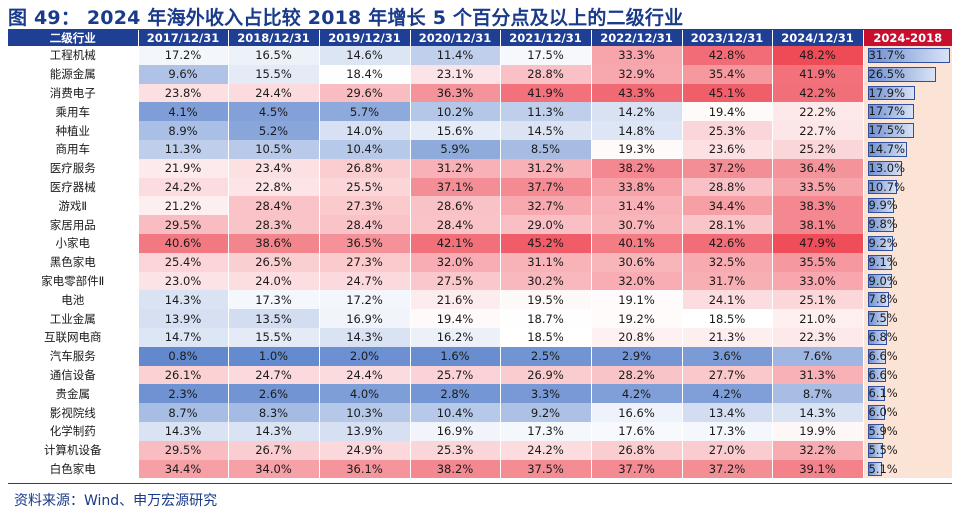 This screenshot has height=523, width=960. What do you see at coordinates (907, 206) in the screenshot?
I see `diff-cell: 9.9%` at bounding box center [907, 206].